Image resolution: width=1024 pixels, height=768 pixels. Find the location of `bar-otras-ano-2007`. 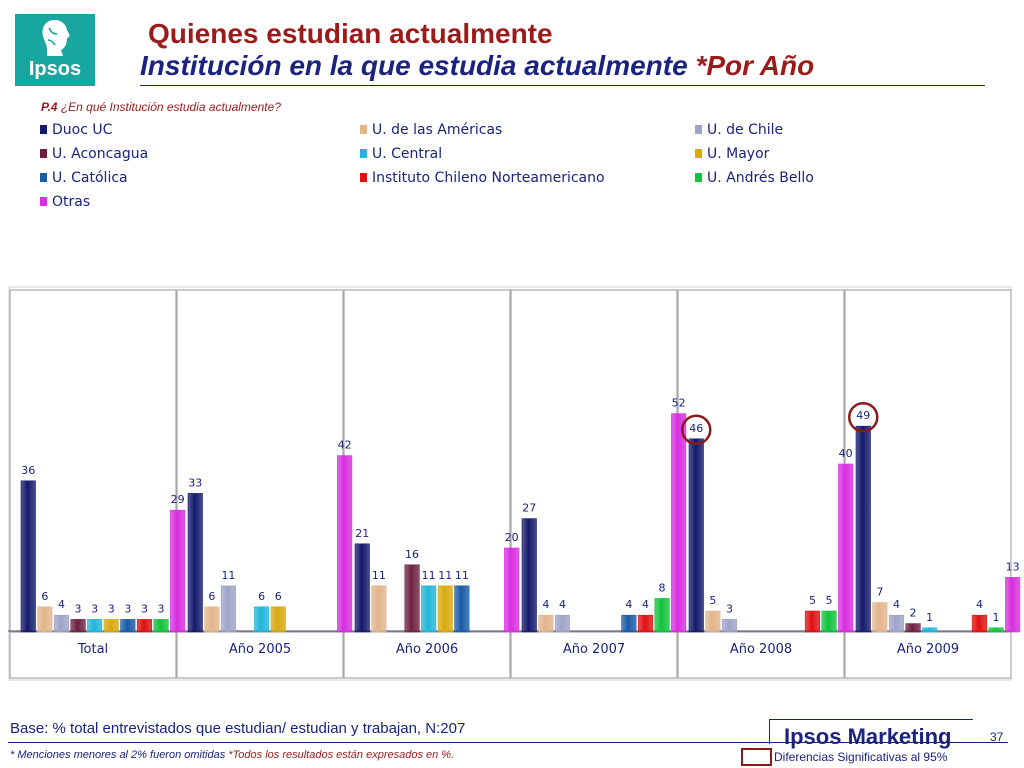

bar-otras-ano-2007 is located at coordinates (679, 523).